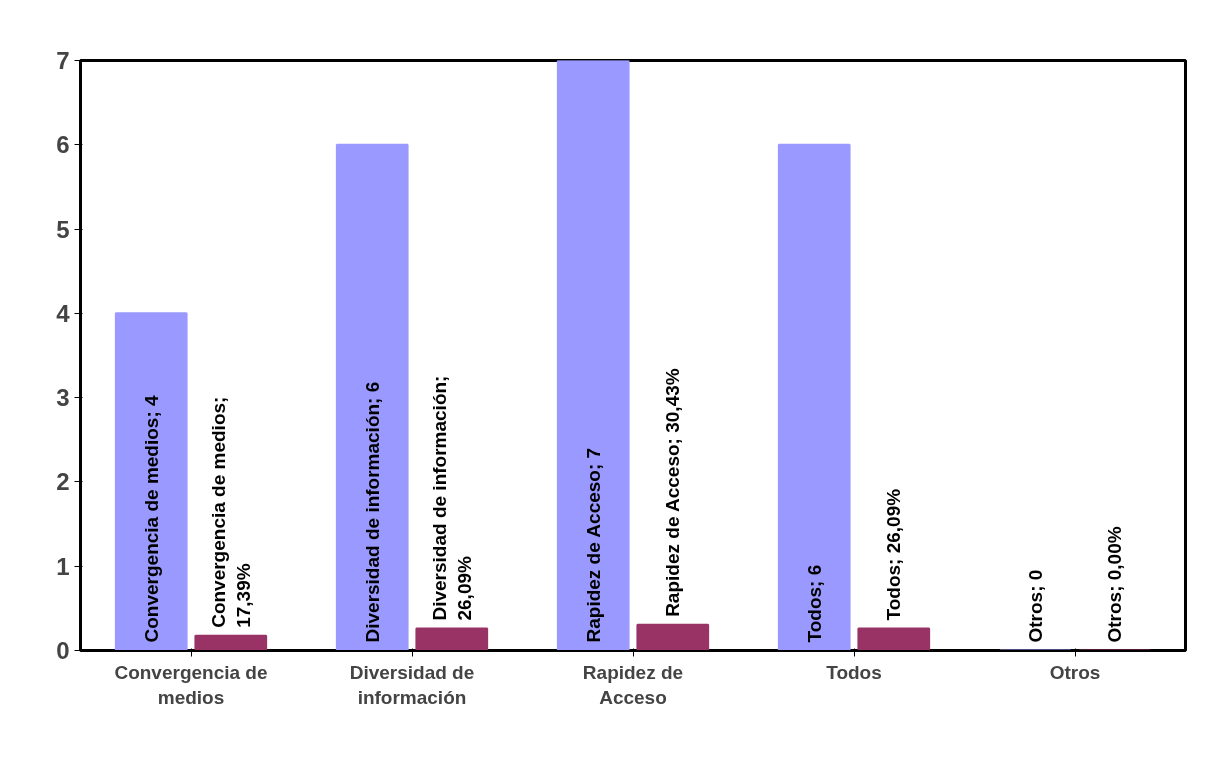  I want to click on data-label: Rapidez de Acceso; 30,43%, so click(673, 492).